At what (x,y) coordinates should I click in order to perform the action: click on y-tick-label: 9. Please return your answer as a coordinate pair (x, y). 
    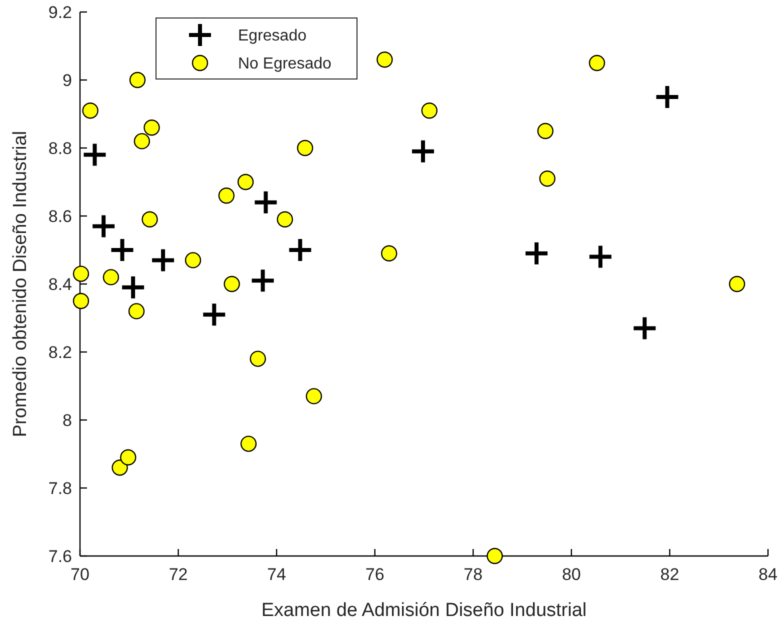
    Looking at the image, I should click on (67, 80).